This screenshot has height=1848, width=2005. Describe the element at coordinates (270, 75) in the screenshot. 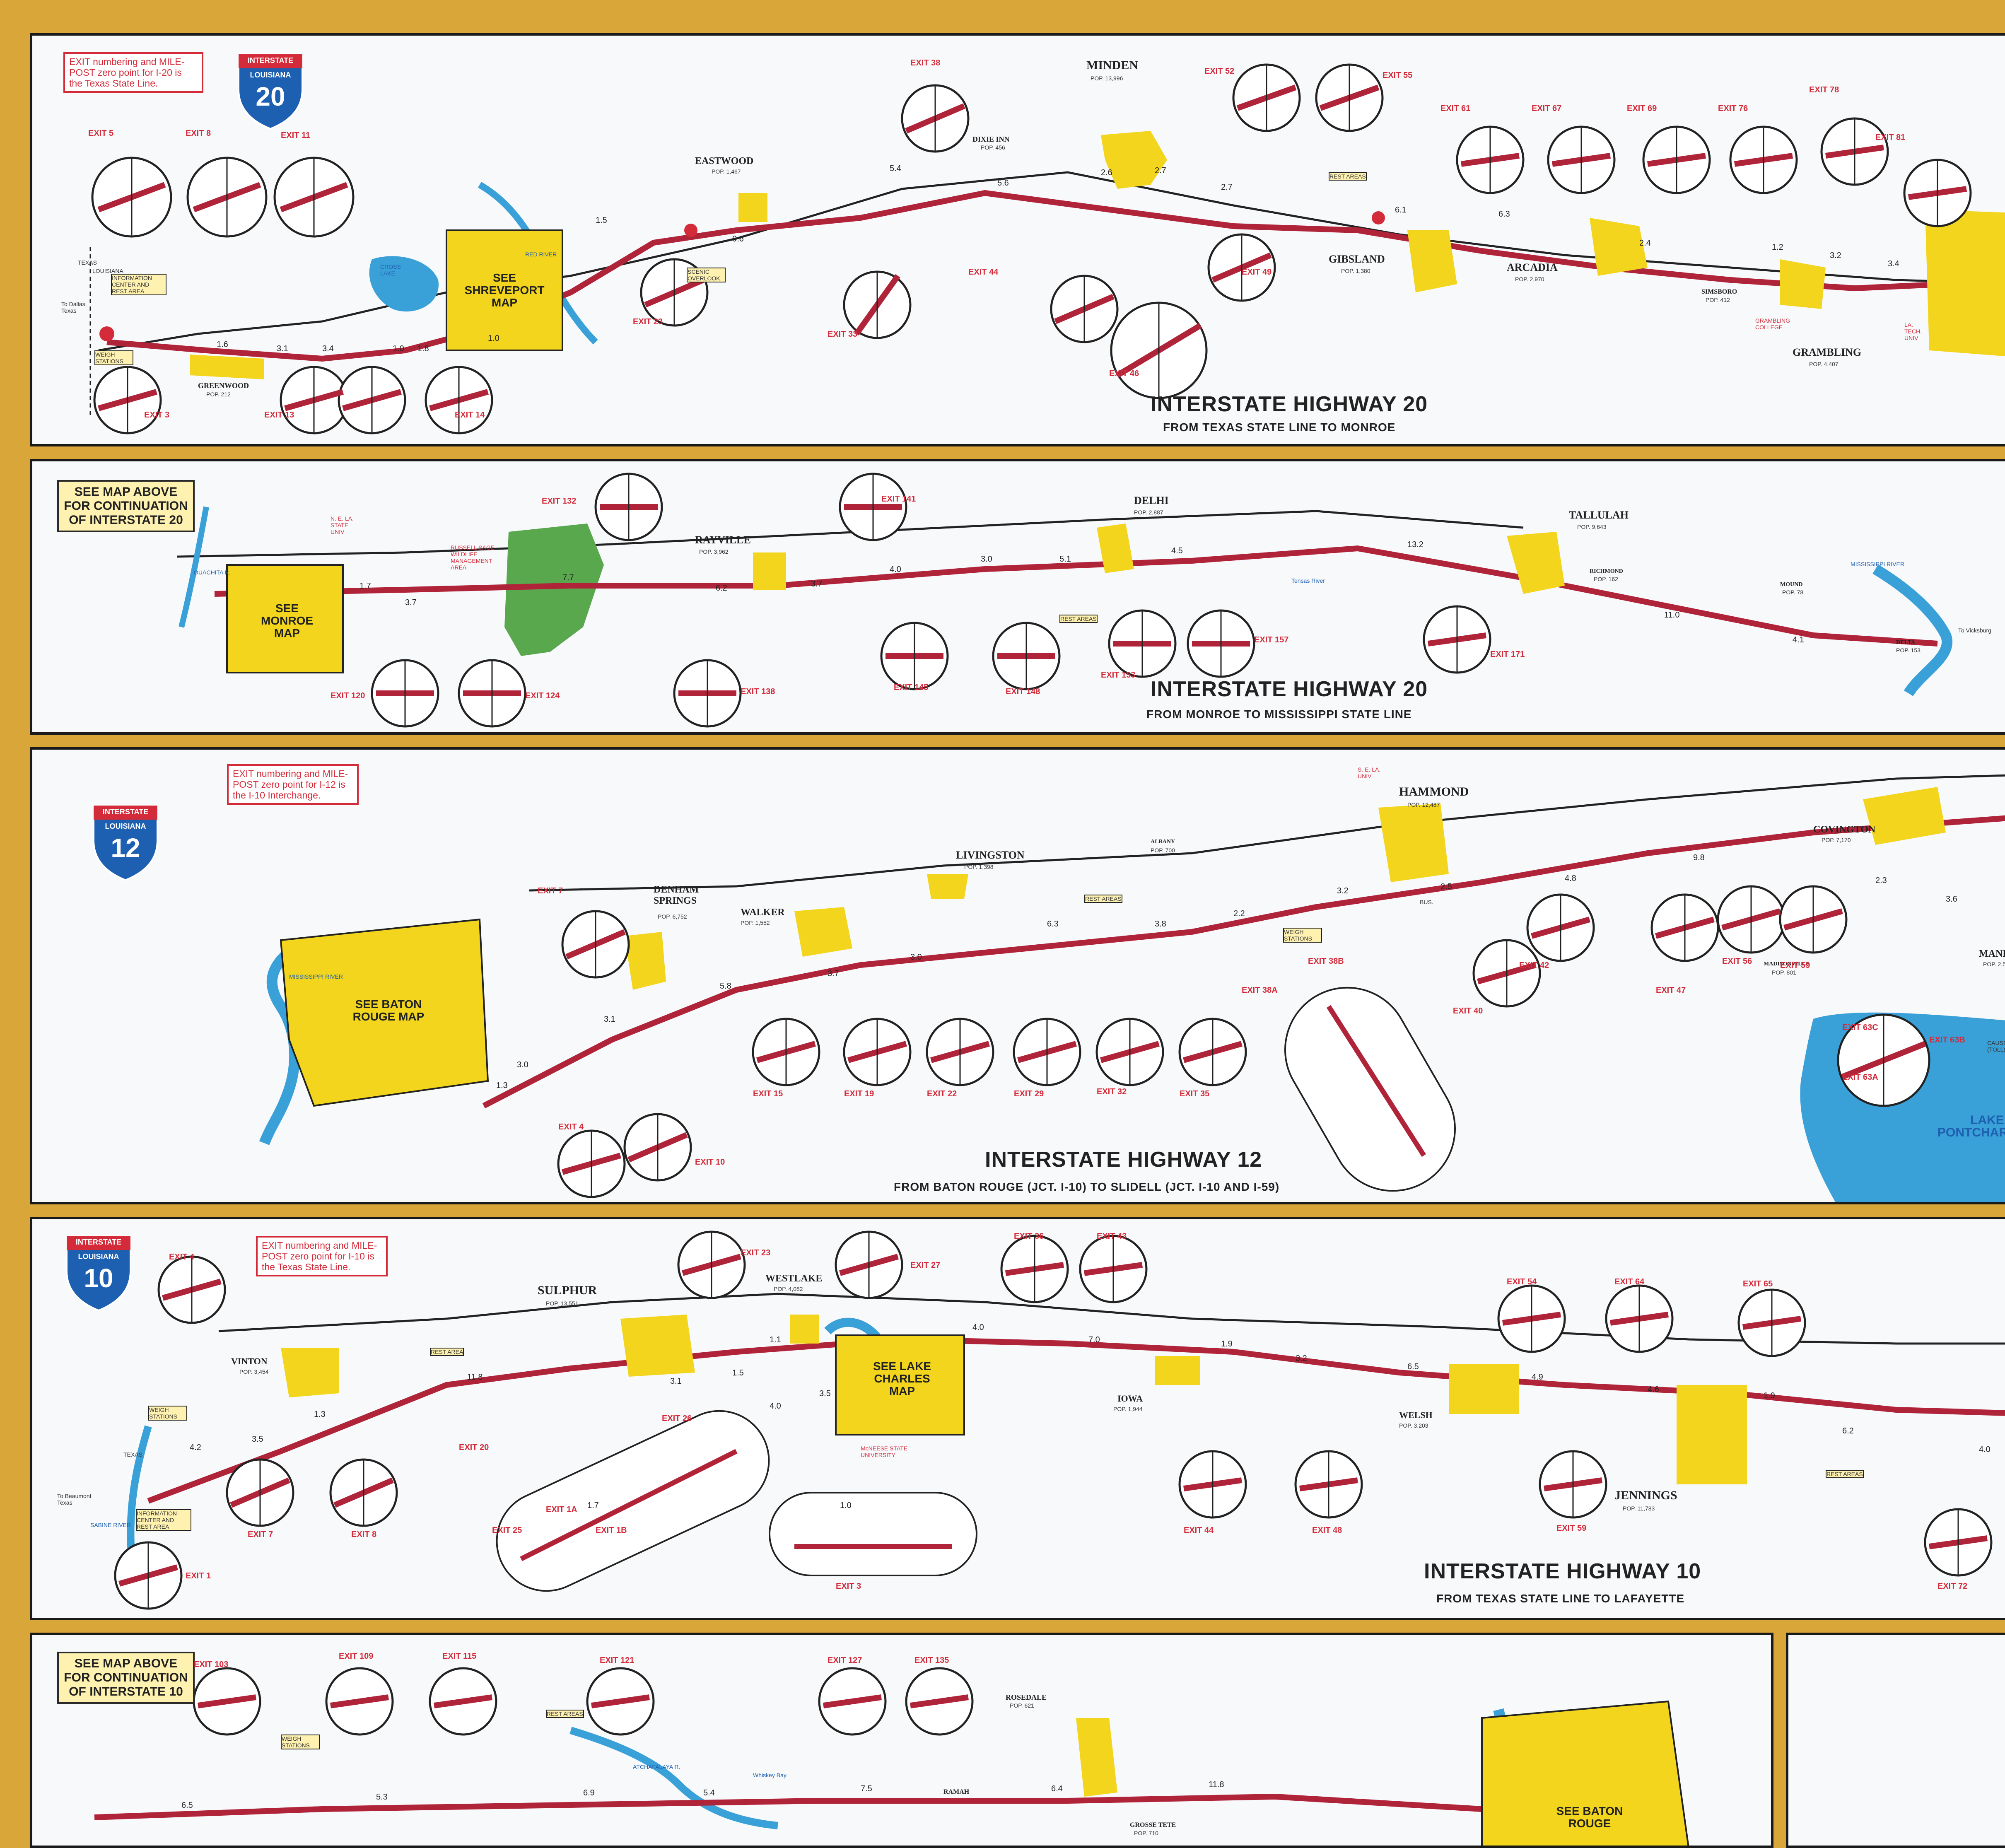

I see `i20-shield-state: LOUISIANA` at that location.